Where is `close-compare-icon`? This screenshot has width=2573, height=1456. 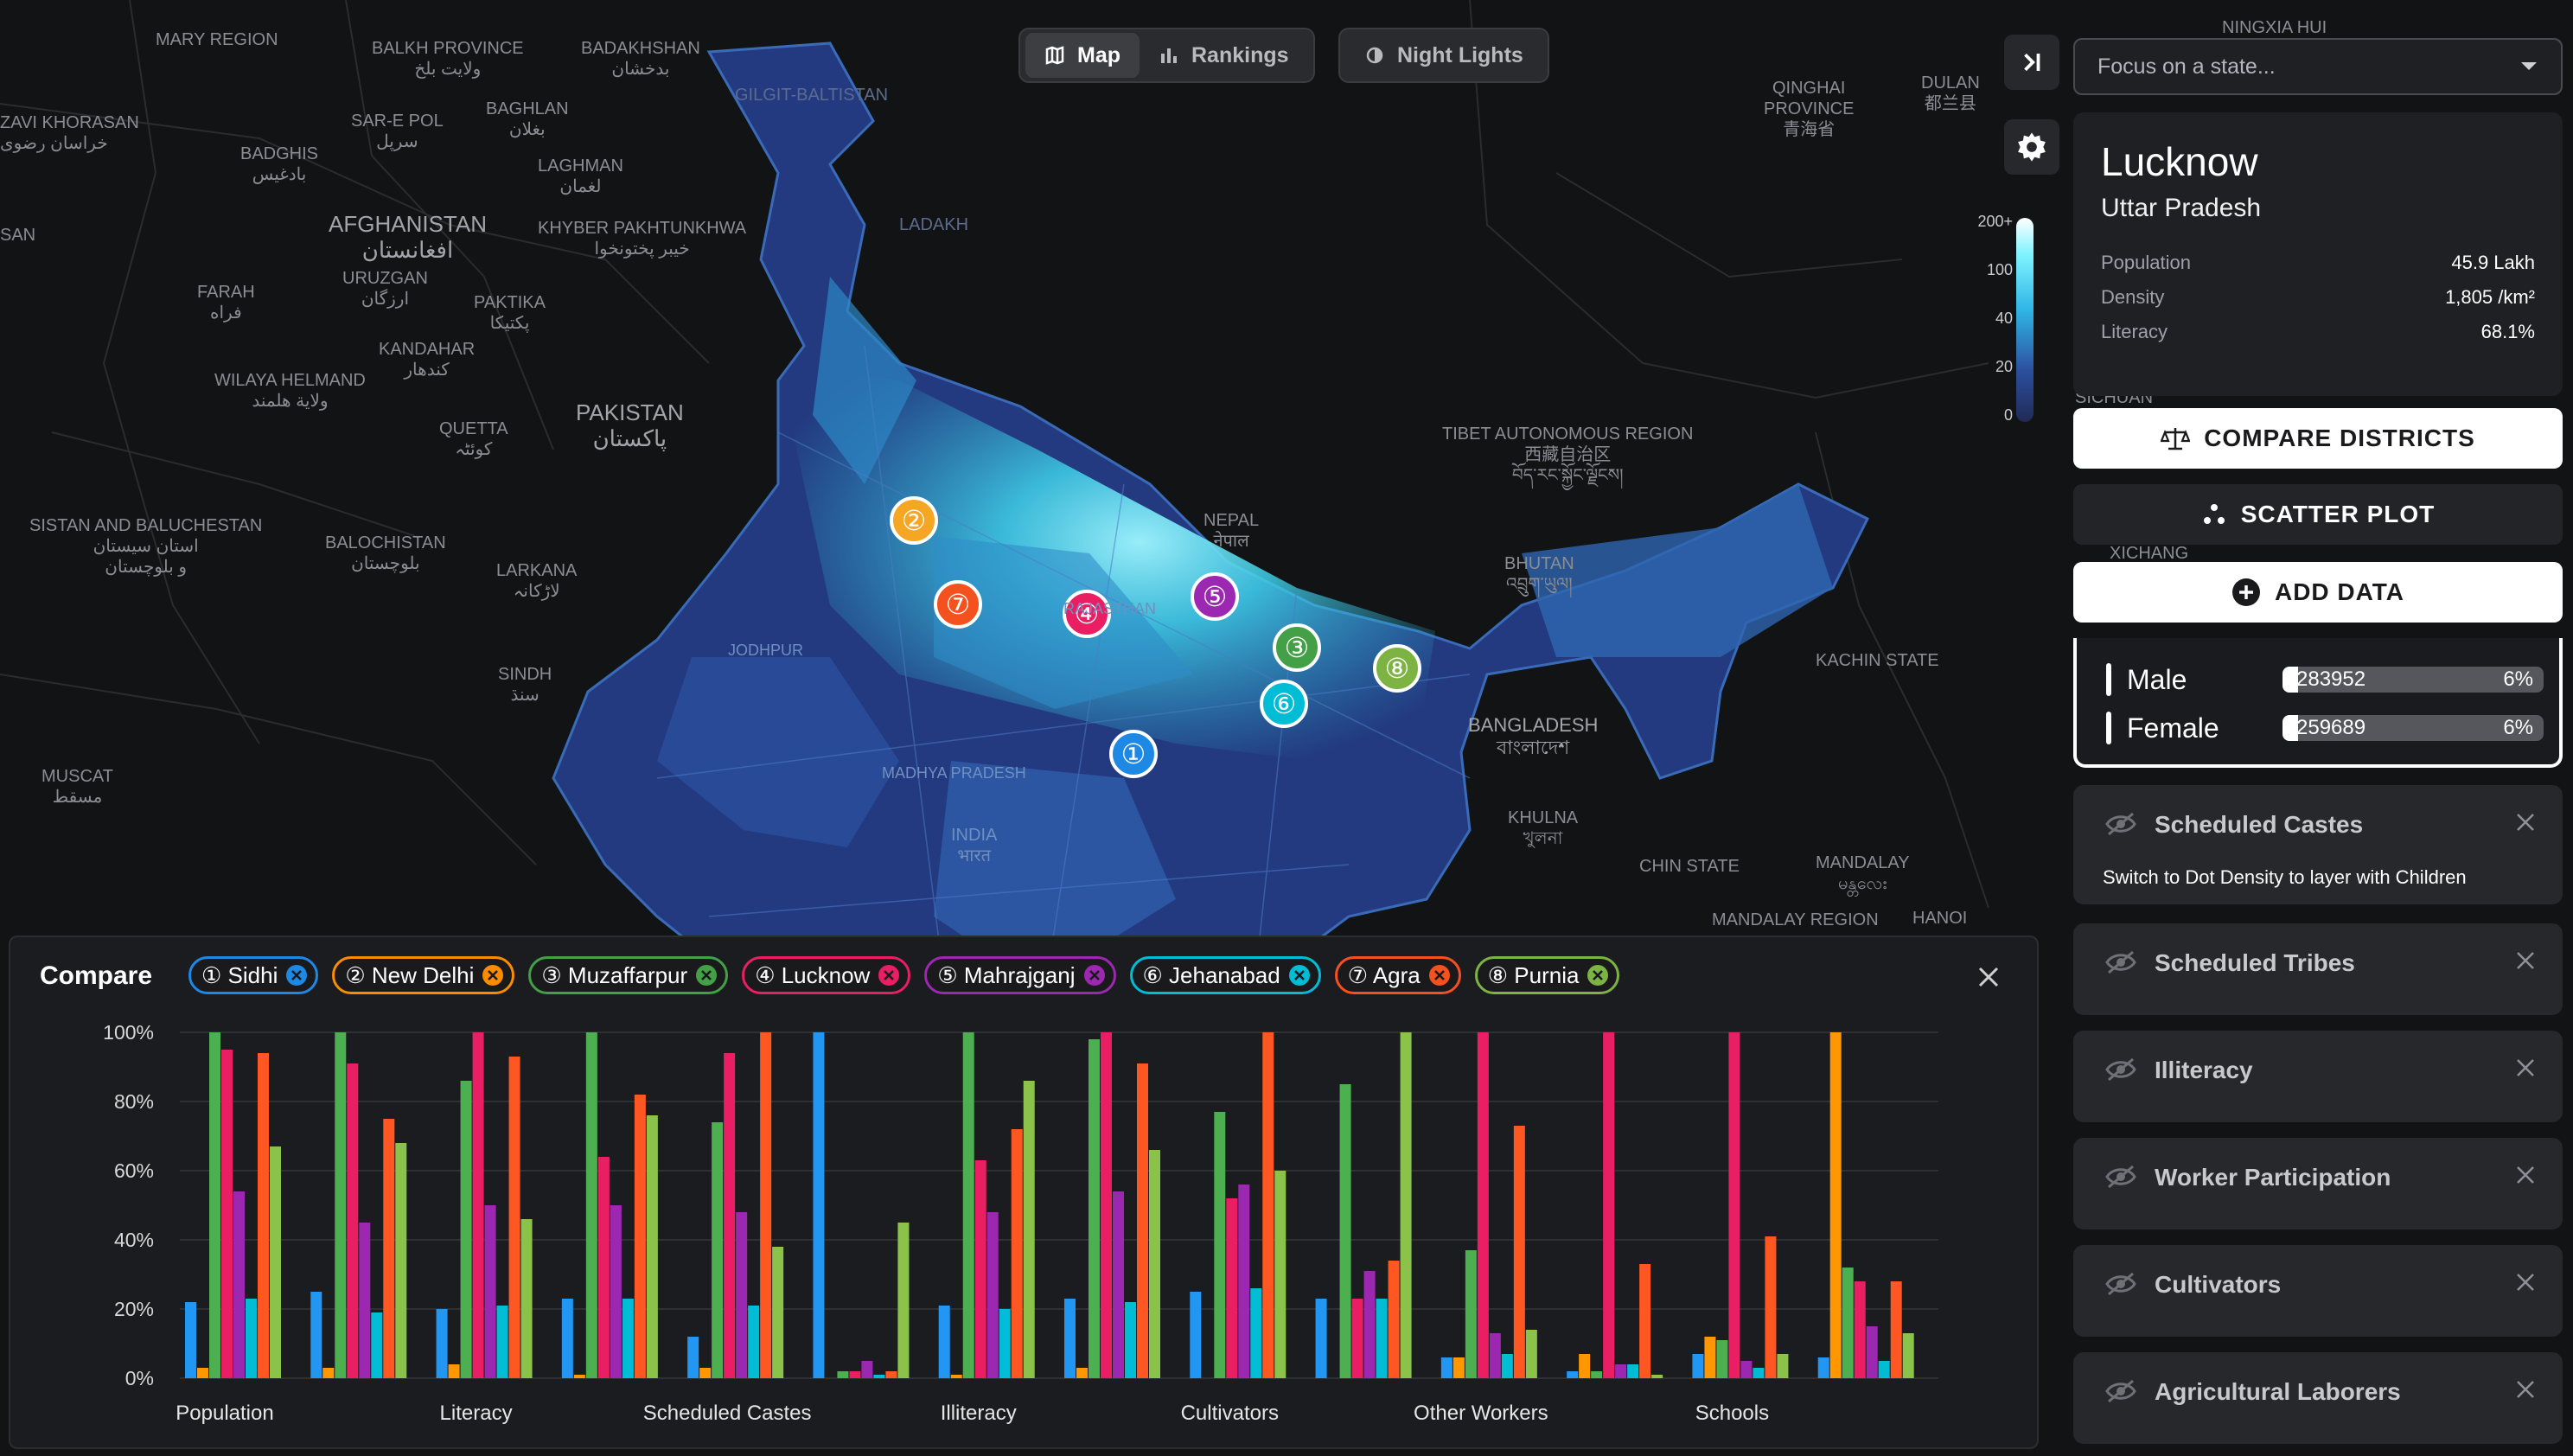 close-compare-icon is located at coordinates (1988, 977).